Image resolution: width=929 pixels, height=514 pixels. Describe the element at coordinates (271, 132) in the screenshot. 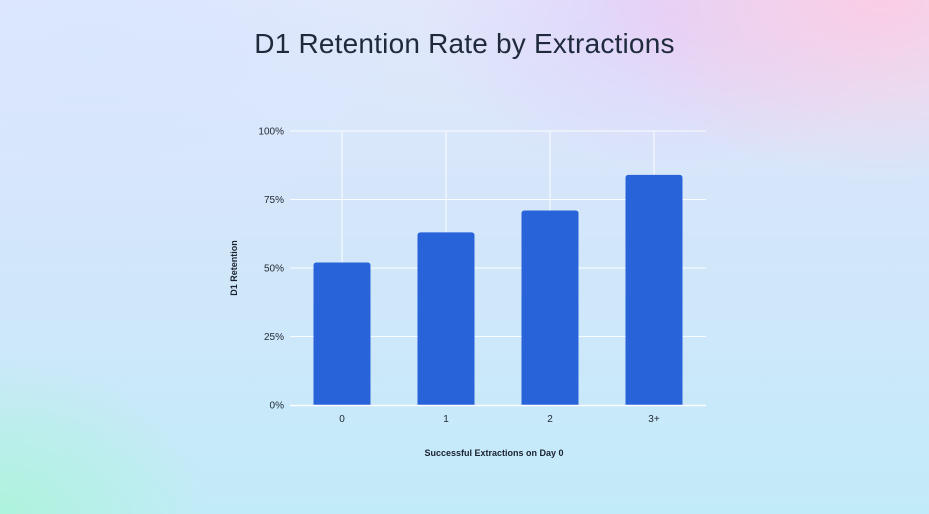

I see `y-tick-label: 100%` at that location.